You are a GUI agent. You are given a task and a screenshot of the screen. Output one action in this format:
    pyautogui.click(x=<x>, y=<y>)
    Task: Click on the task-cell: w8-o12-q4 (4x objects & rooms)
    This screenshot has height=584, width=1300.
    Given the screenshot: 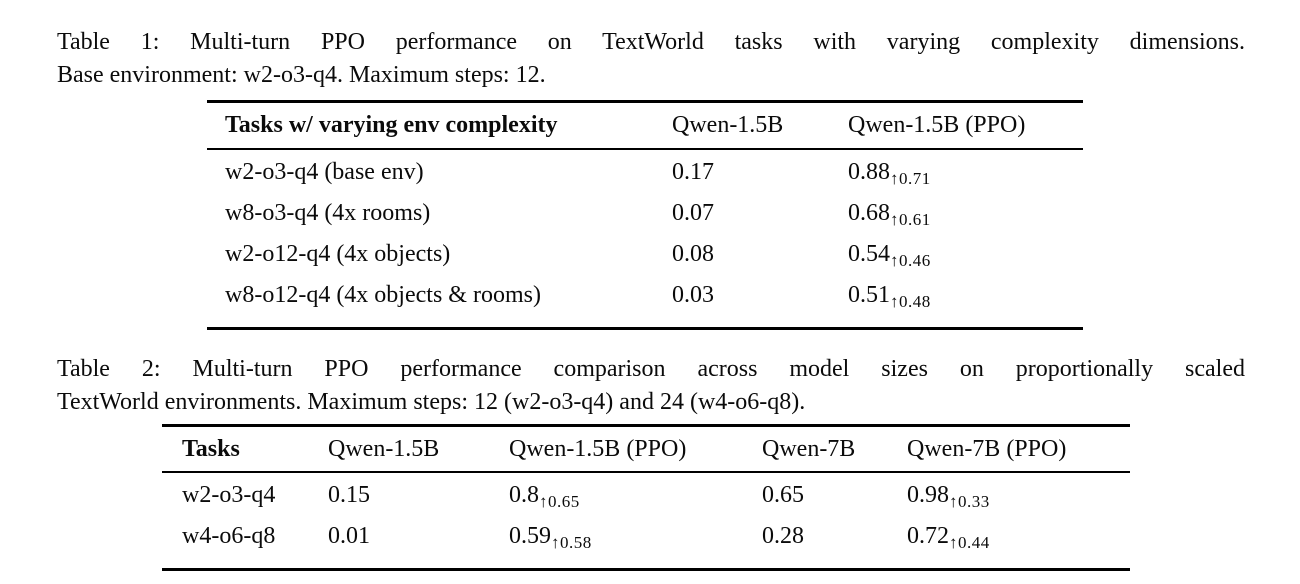 What is the action you would take?
    pyautogui.click(x=383, y=295)
    